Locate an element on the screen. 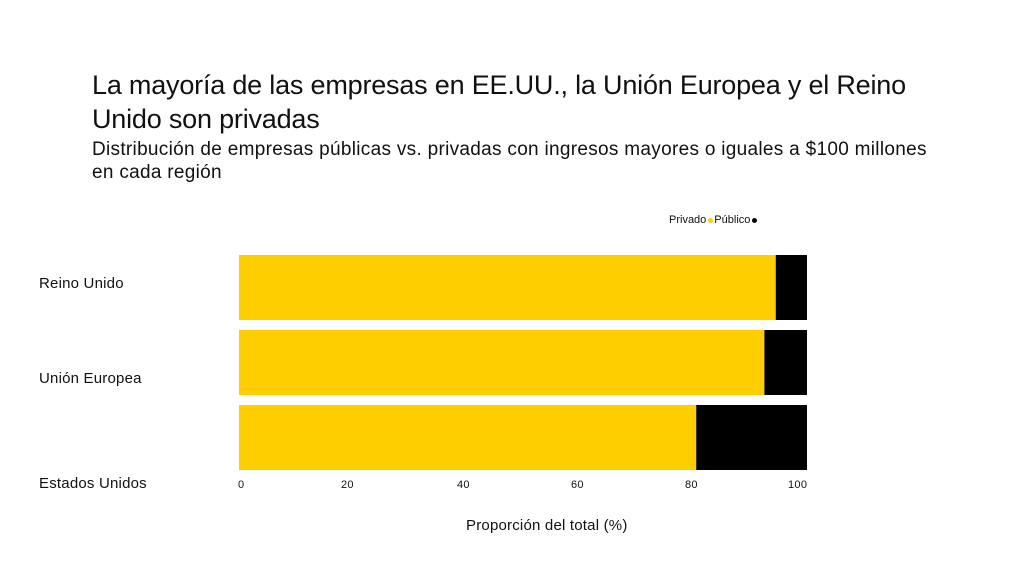  legend-swatch-publico is located at coordinates (755, 220).